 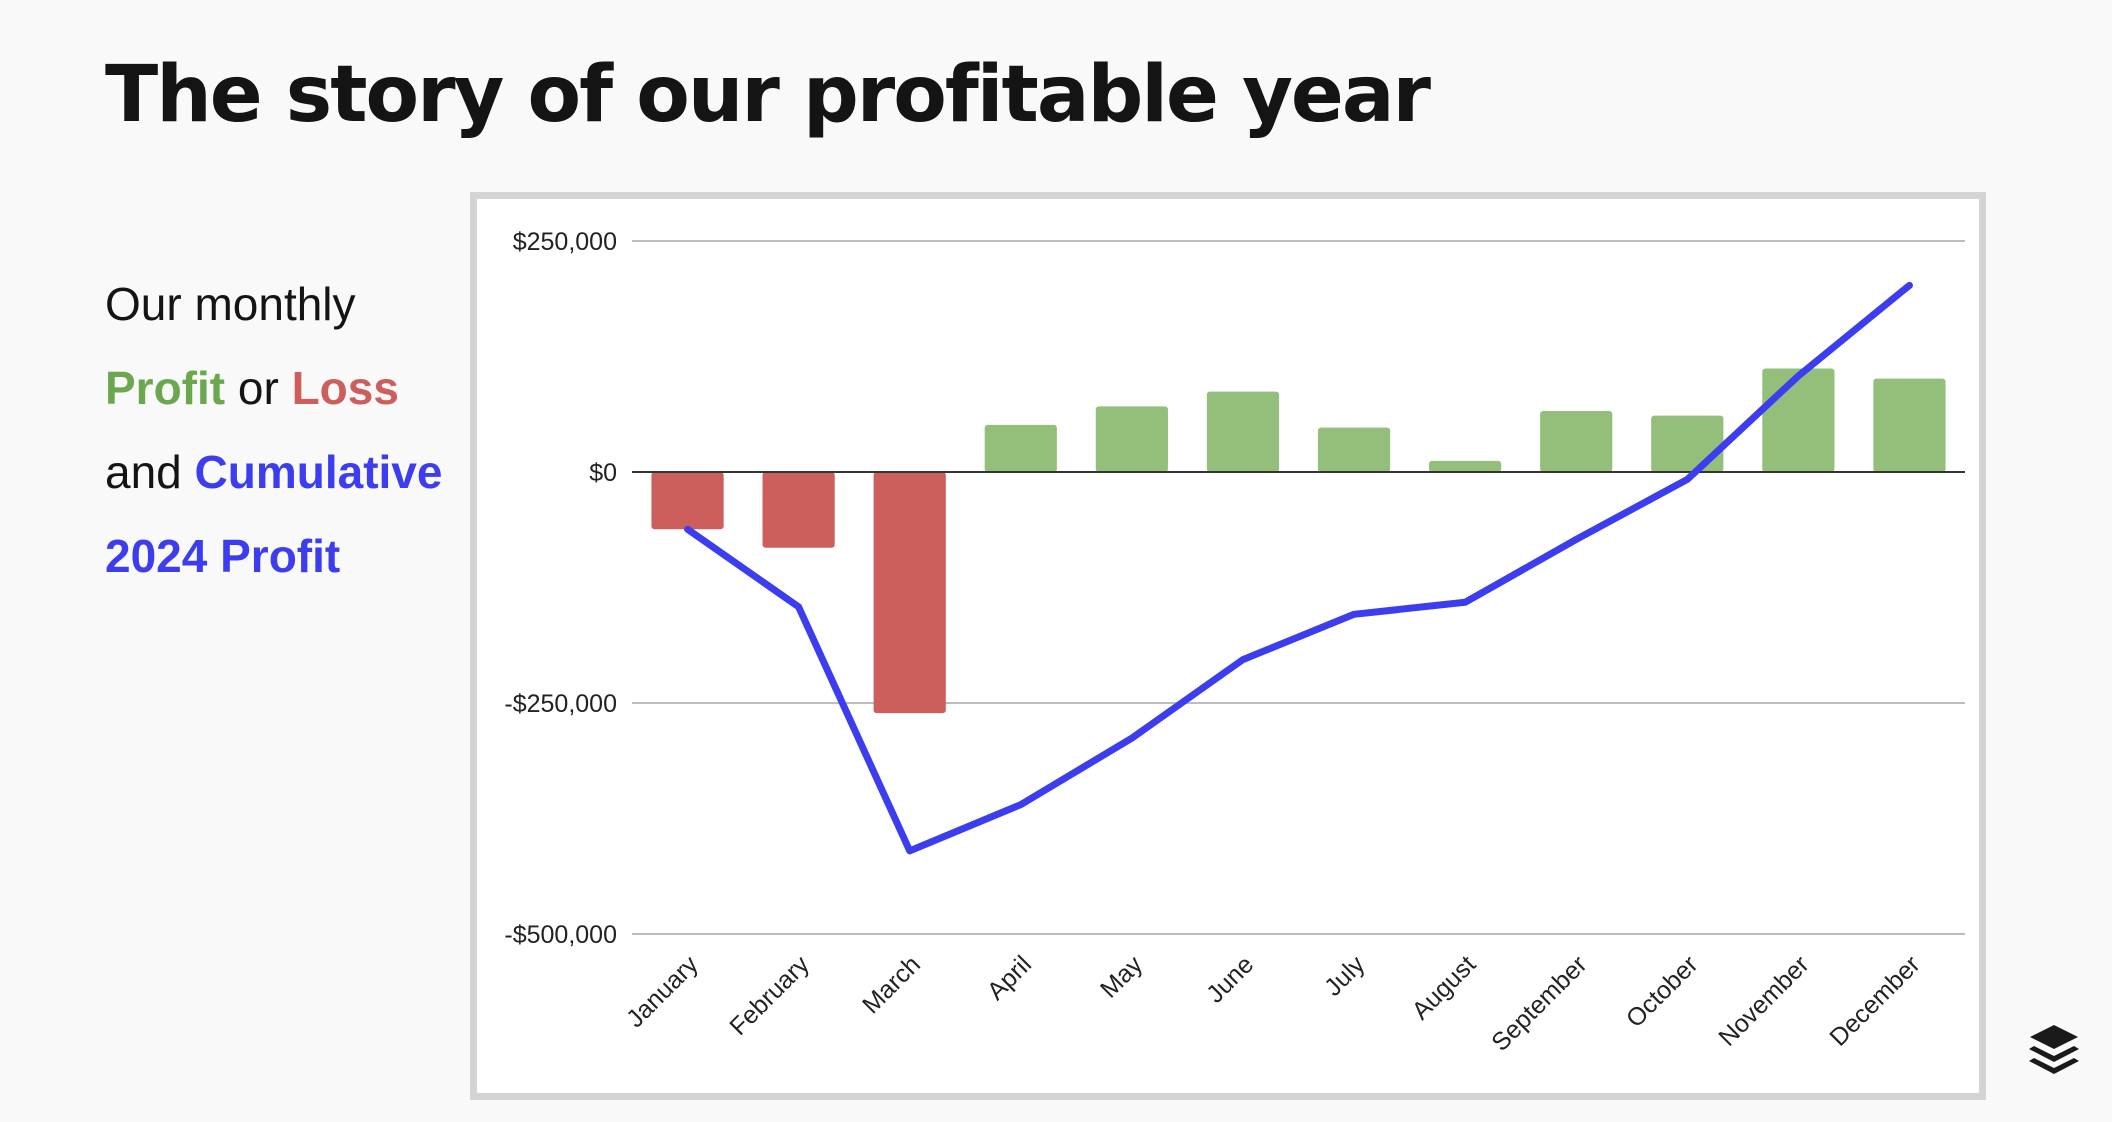 I want to click on page-title: The story of our profitable year, so click(x=768, y=95).